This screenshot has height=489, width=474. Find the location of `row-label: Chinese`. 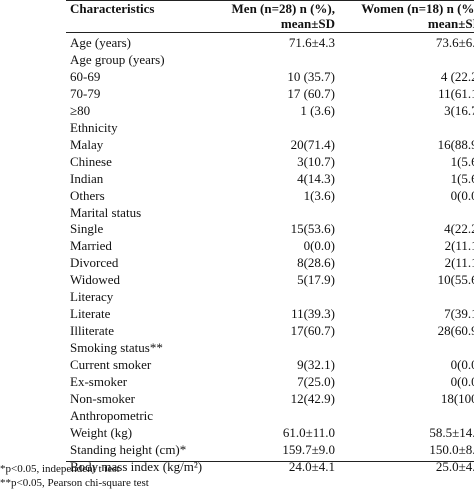

row-label: Chinese is located at coordinates (91, 161).